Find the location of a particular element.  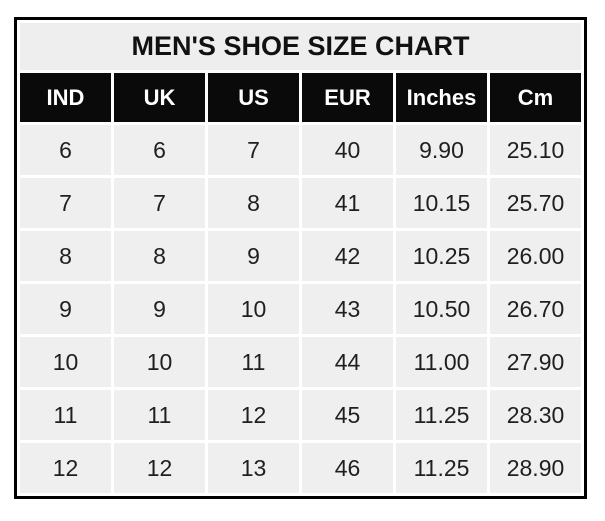

cell-uk: 10 is located at coordinates (159, 362).